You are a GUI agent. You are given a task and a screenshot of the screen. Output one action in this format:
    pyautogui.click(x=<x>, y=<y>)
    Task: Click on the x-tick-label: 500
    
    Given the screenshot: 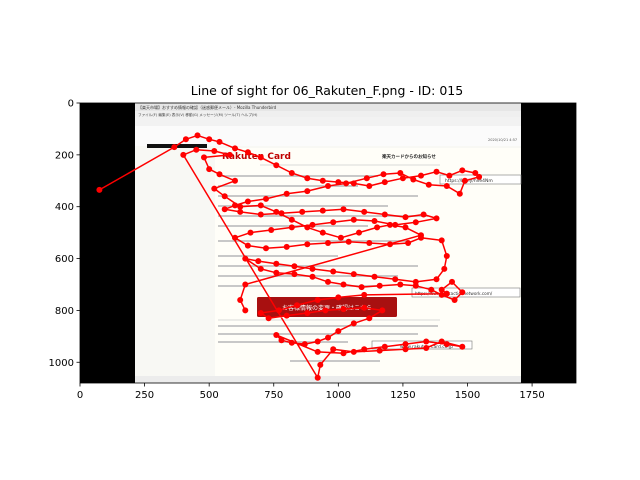 What is the action you would take?
    pyautogui.click(x=209, y=395)
    